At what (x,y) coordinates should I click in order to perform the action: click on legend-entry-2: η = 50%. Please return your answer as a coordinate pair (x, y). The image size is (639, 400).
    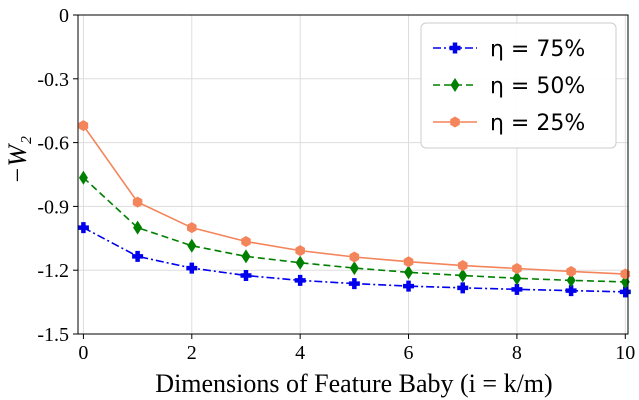
    Looking at the image, I should click on (509, 86).